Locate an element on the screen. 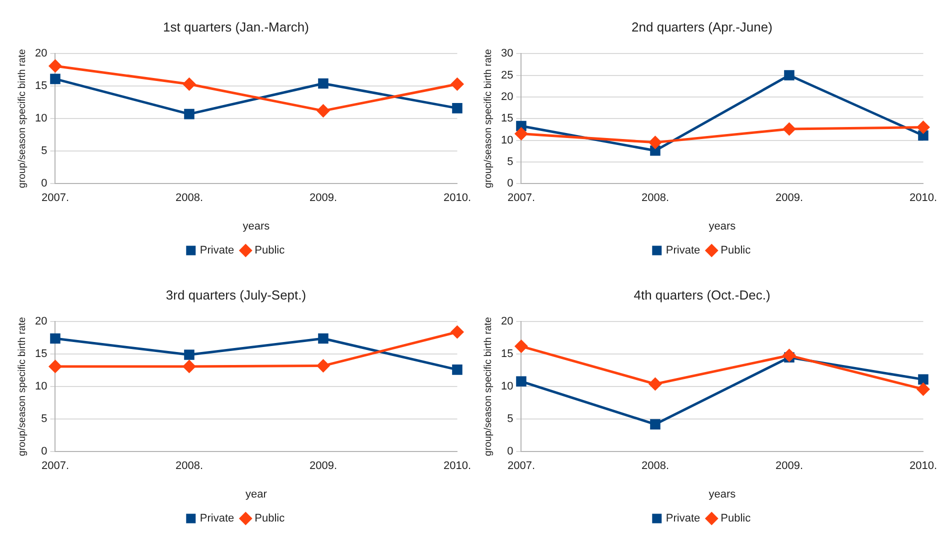  chart-title: 3rd quarters (July-Sept.) is located at coordinates (236, 294).